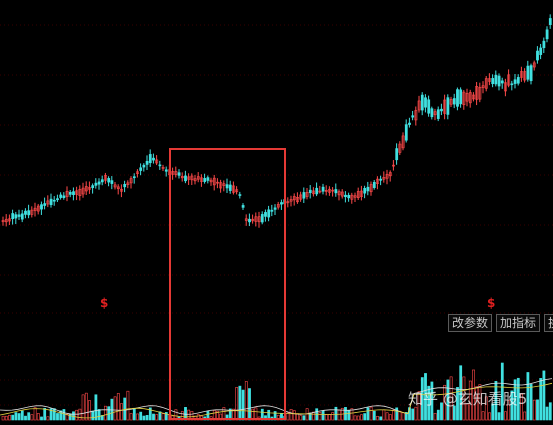  What do you see at coordinates (518, 323) in the screenshot?
I see `add-indicator-button: 加指标` at bounding box center [518, 323].